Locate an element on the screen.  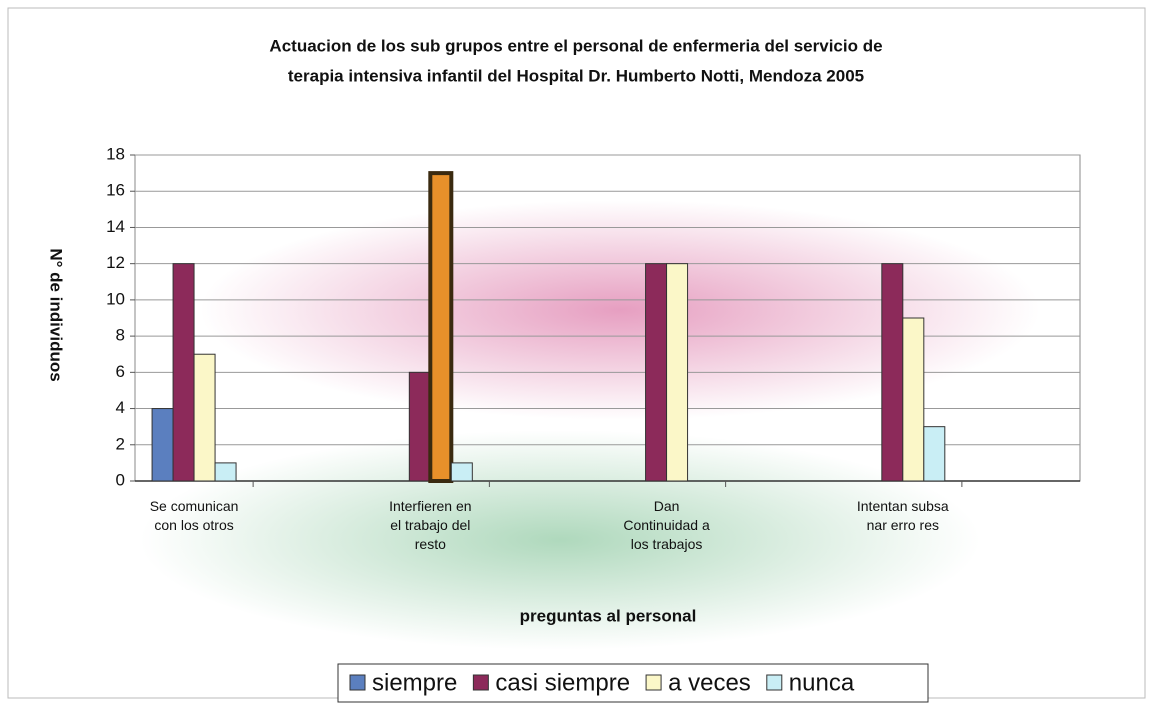
x-axis-title: preguntas al personal is located at coordinates (608, 615).